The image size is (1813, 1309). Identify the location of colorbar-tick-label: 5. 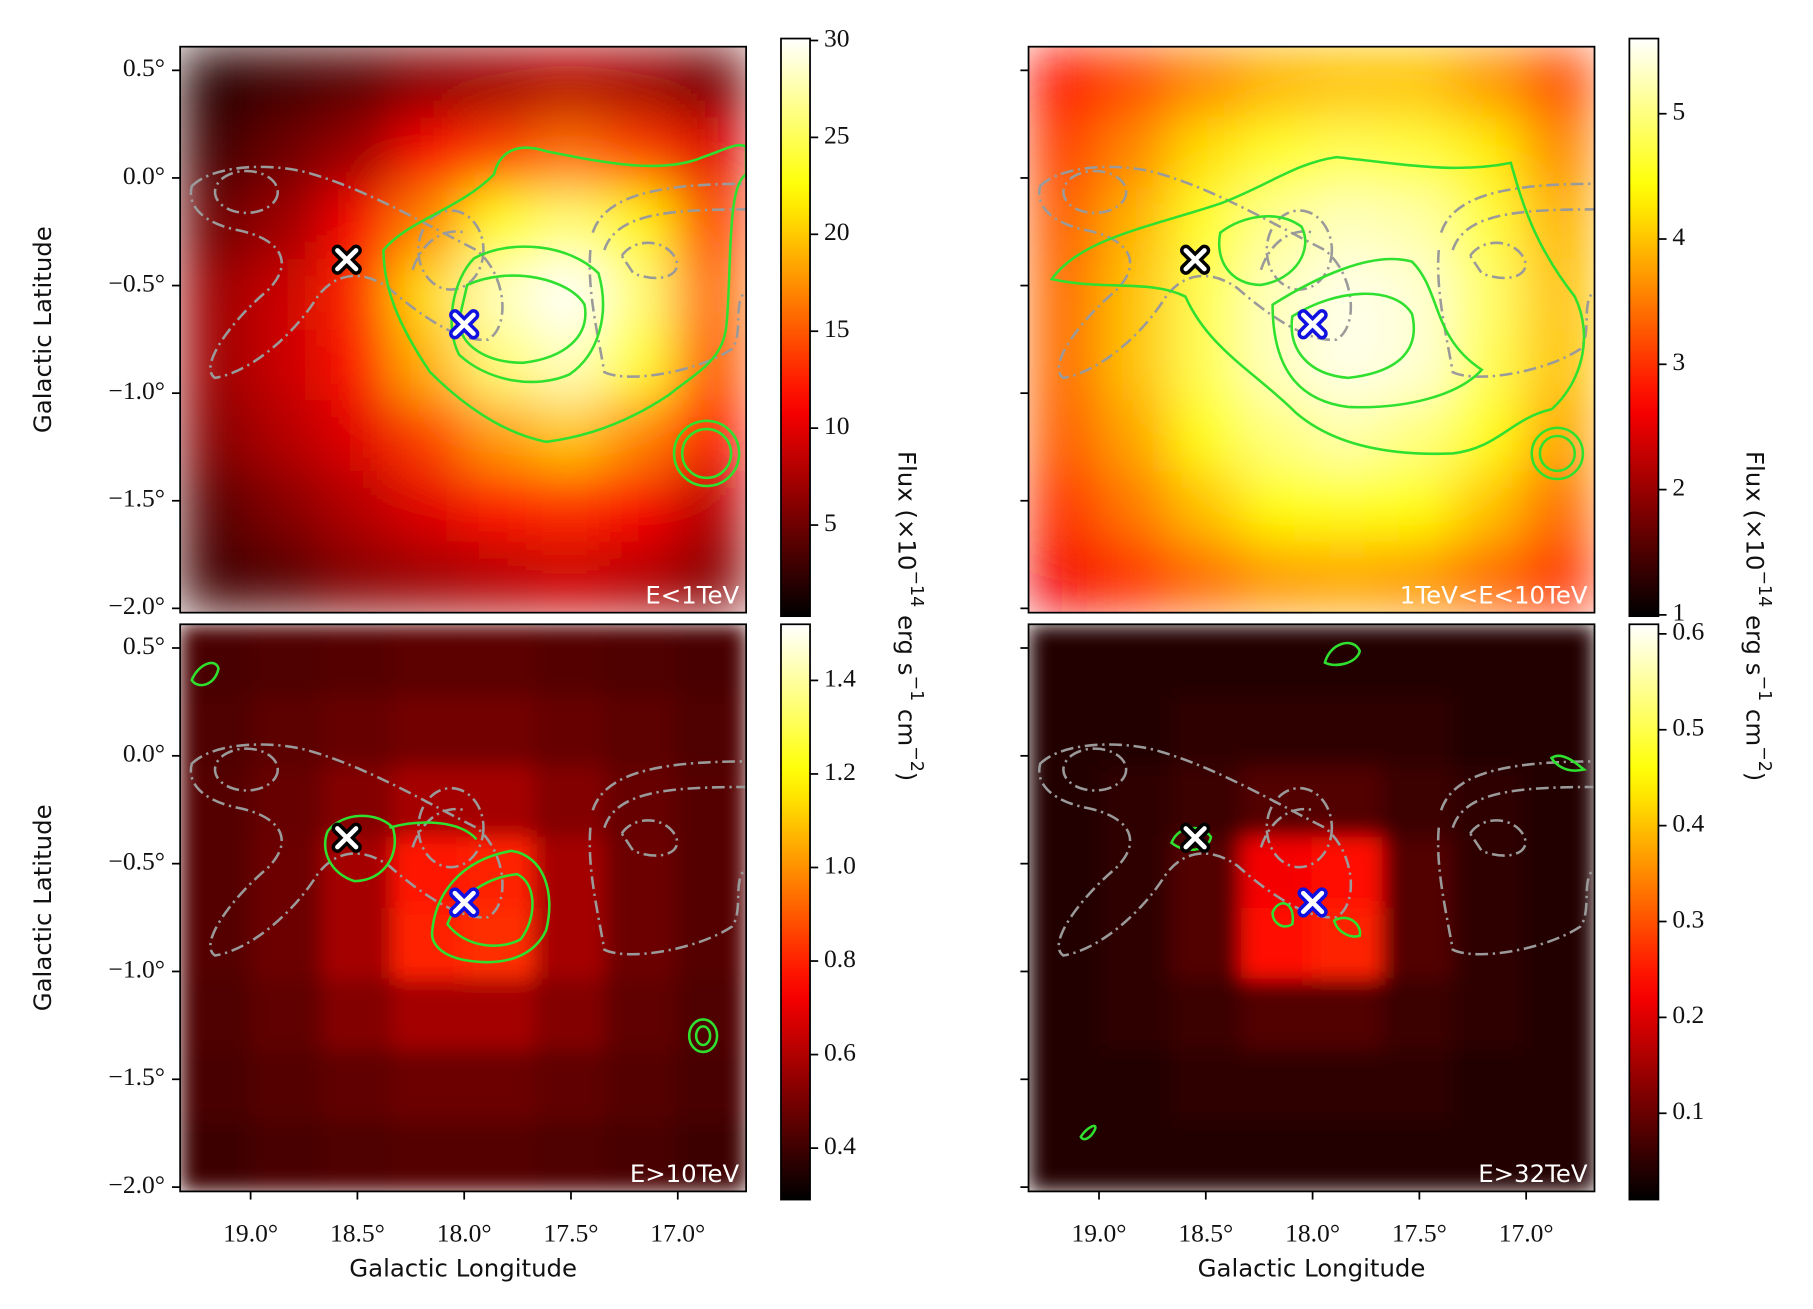
(830, 522).